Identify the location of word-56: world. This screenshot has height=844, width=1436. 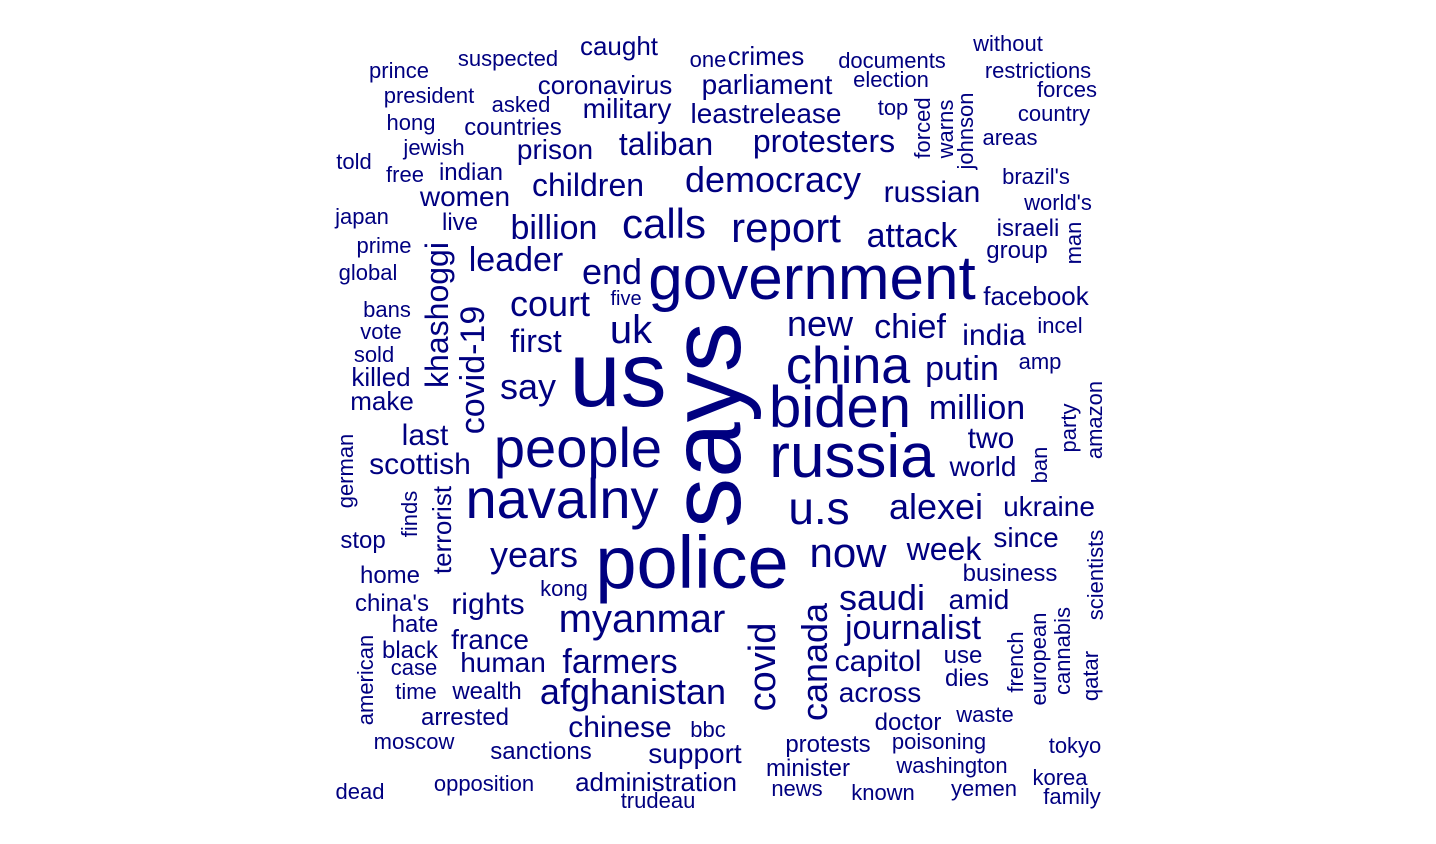
(983, 466).